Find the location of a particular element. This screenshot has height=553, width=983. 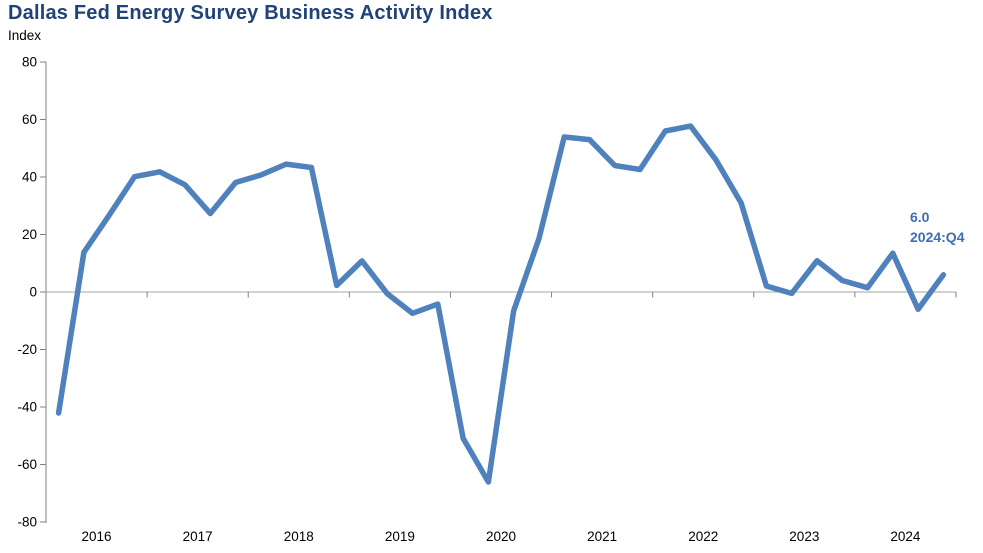

x-axis-year-label: 2021 is located at coordinates (602, 536).